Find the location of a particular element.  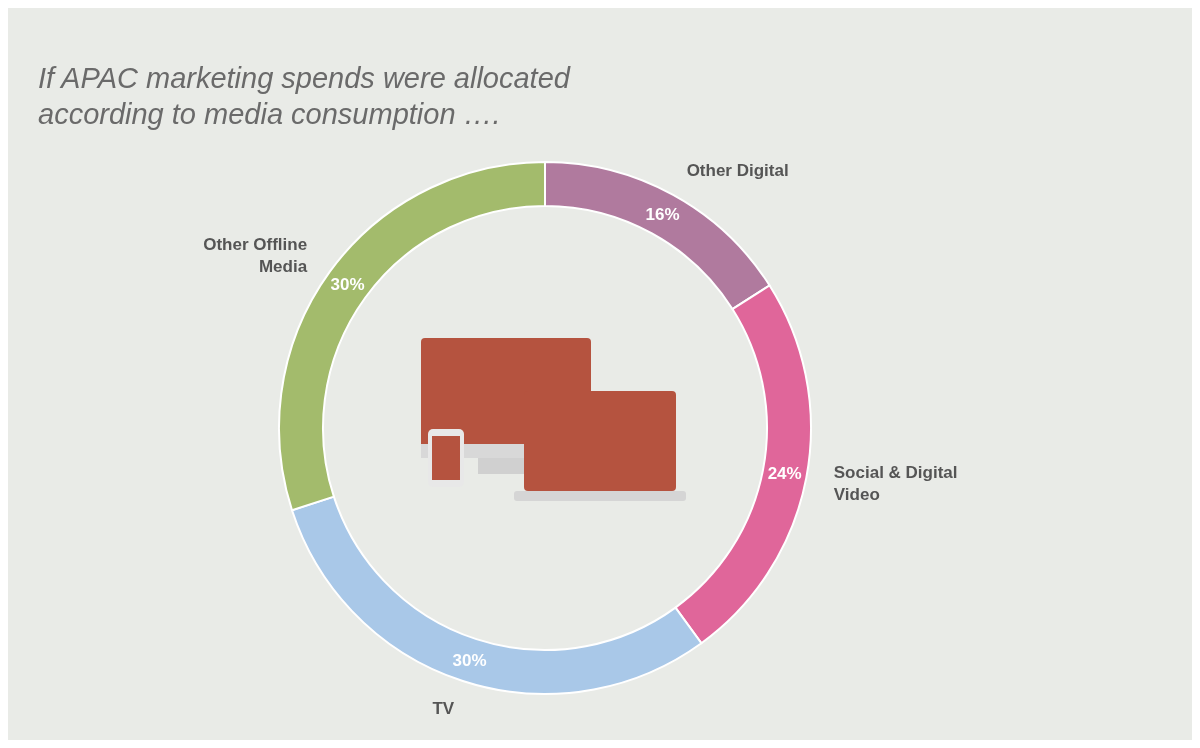

slice-label: Other Digital is located at coordinates (737, 170).